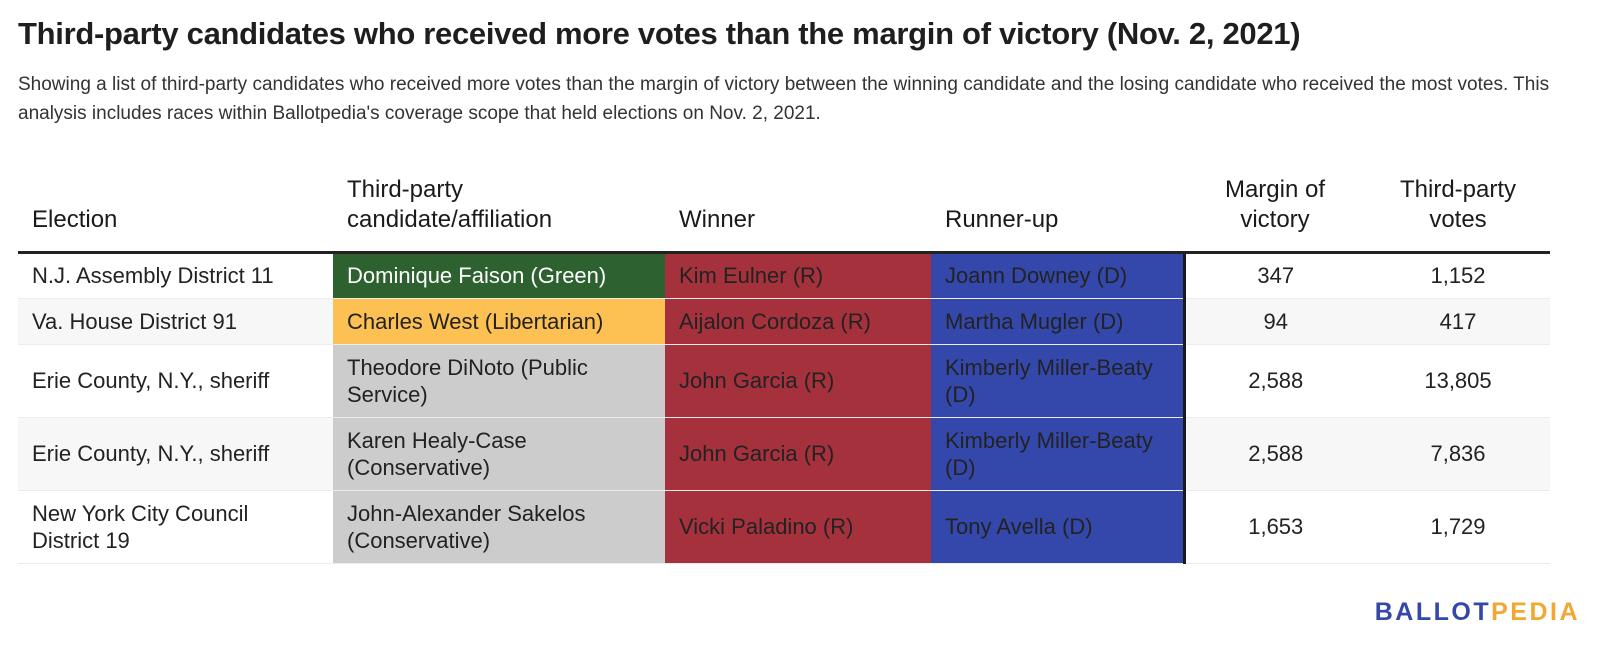 The width and height of the screenshot is (1600, 664). Describe the element at coordinates (1458, 381) in the screenshot. I see `cell-third-party-votes: 13,805` at that location.